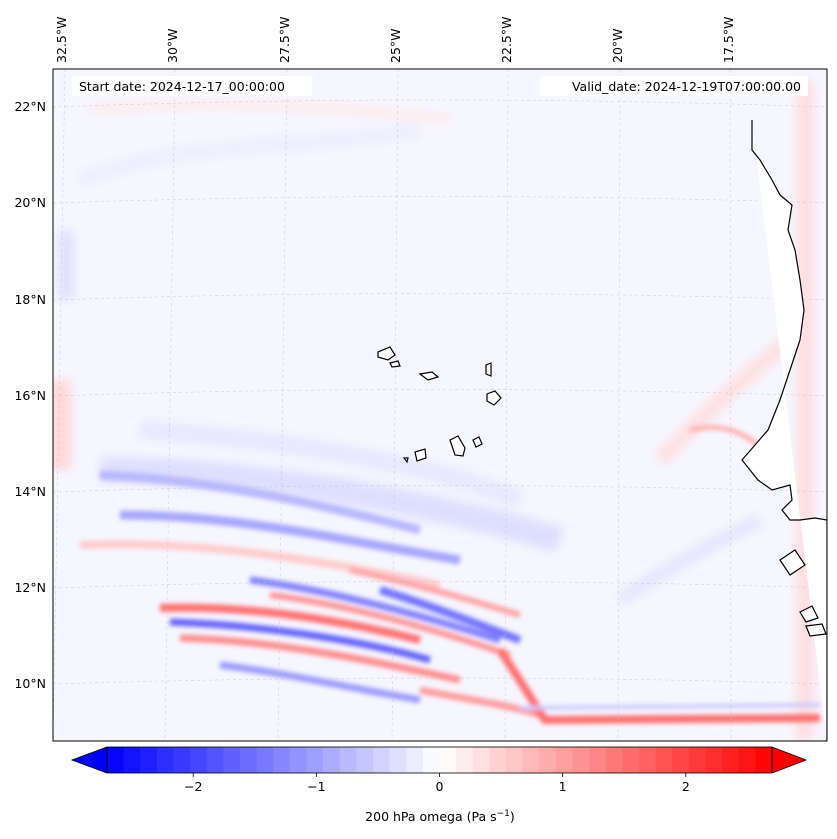 This screenshot has height=839, width=837. What do you see at coordinates (440, 816) in the screenshot?
I see `colorbar-label: 200 hPa omega (Pa s−1)` at bounding box center [440, 816].